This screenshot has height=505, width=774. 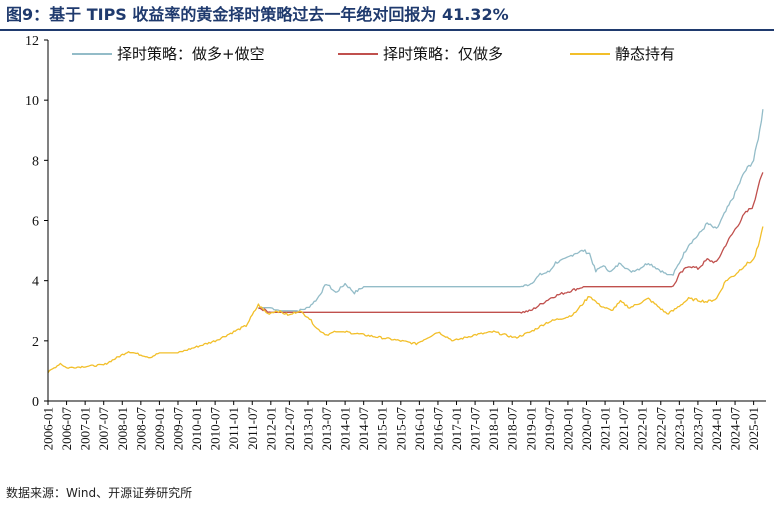 What do you see at coordinates (32, 41) in the screenshot?
I see `y-tick-label: 12` at bounding box center [32, 41].